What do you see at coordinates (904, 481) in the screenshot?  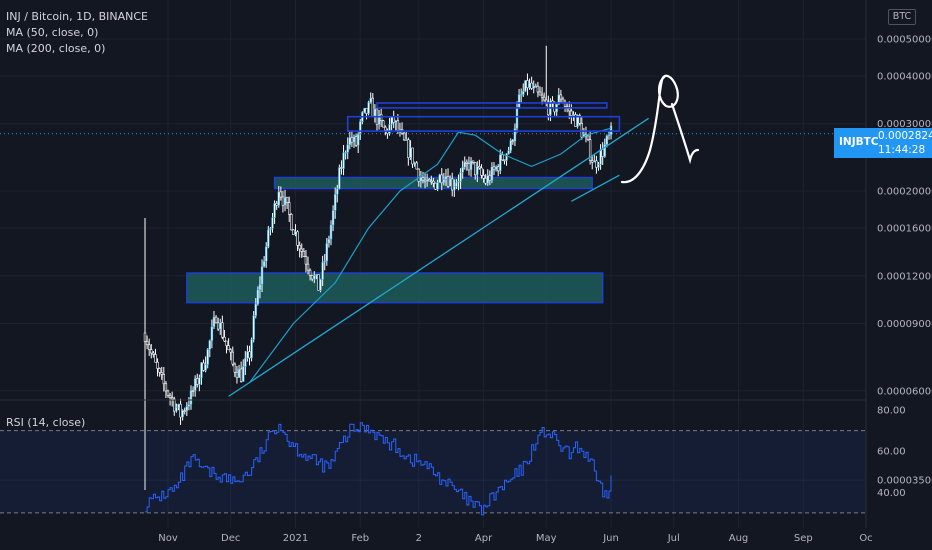 I see `price-tick-label: 0.00003500` at bounding box center [904, 481].